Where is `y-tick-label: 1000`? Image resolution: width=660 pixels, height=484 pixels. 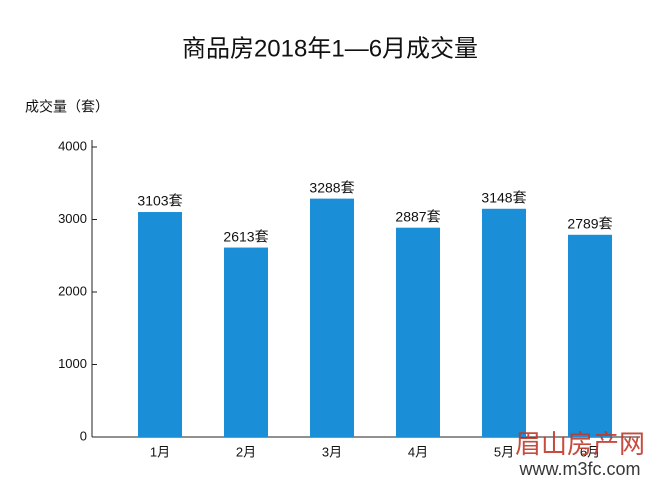
y-tick-label: 1000 is located at coordinates (72, 363).